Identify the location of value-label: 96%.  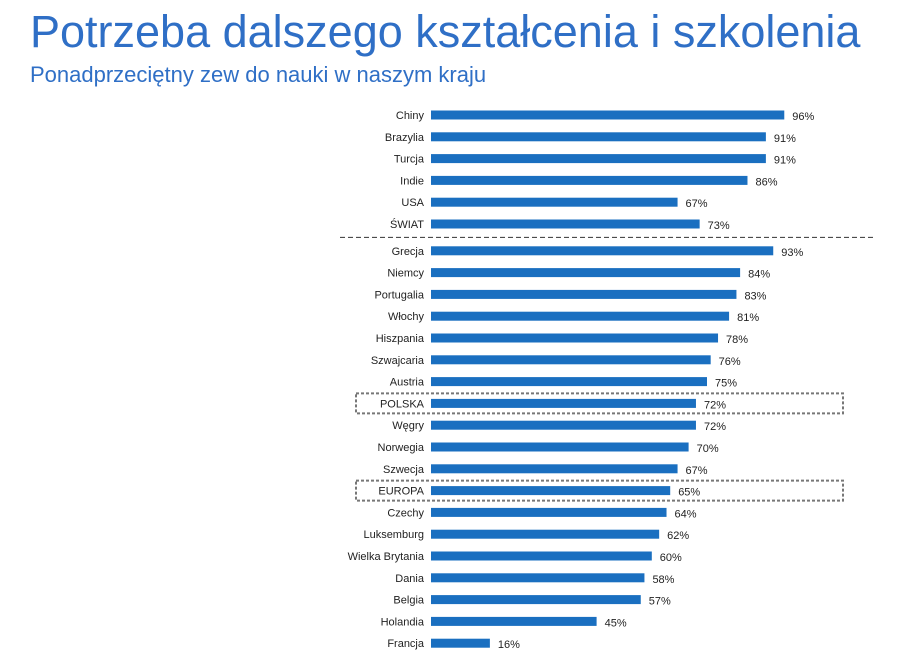
(803, 117).